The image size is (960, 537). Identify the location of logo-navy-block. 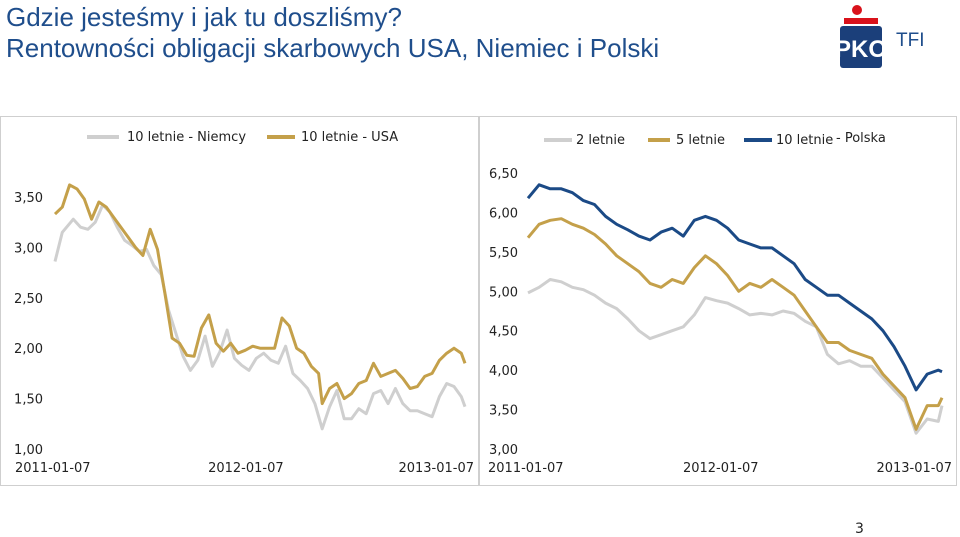
(861, 47).